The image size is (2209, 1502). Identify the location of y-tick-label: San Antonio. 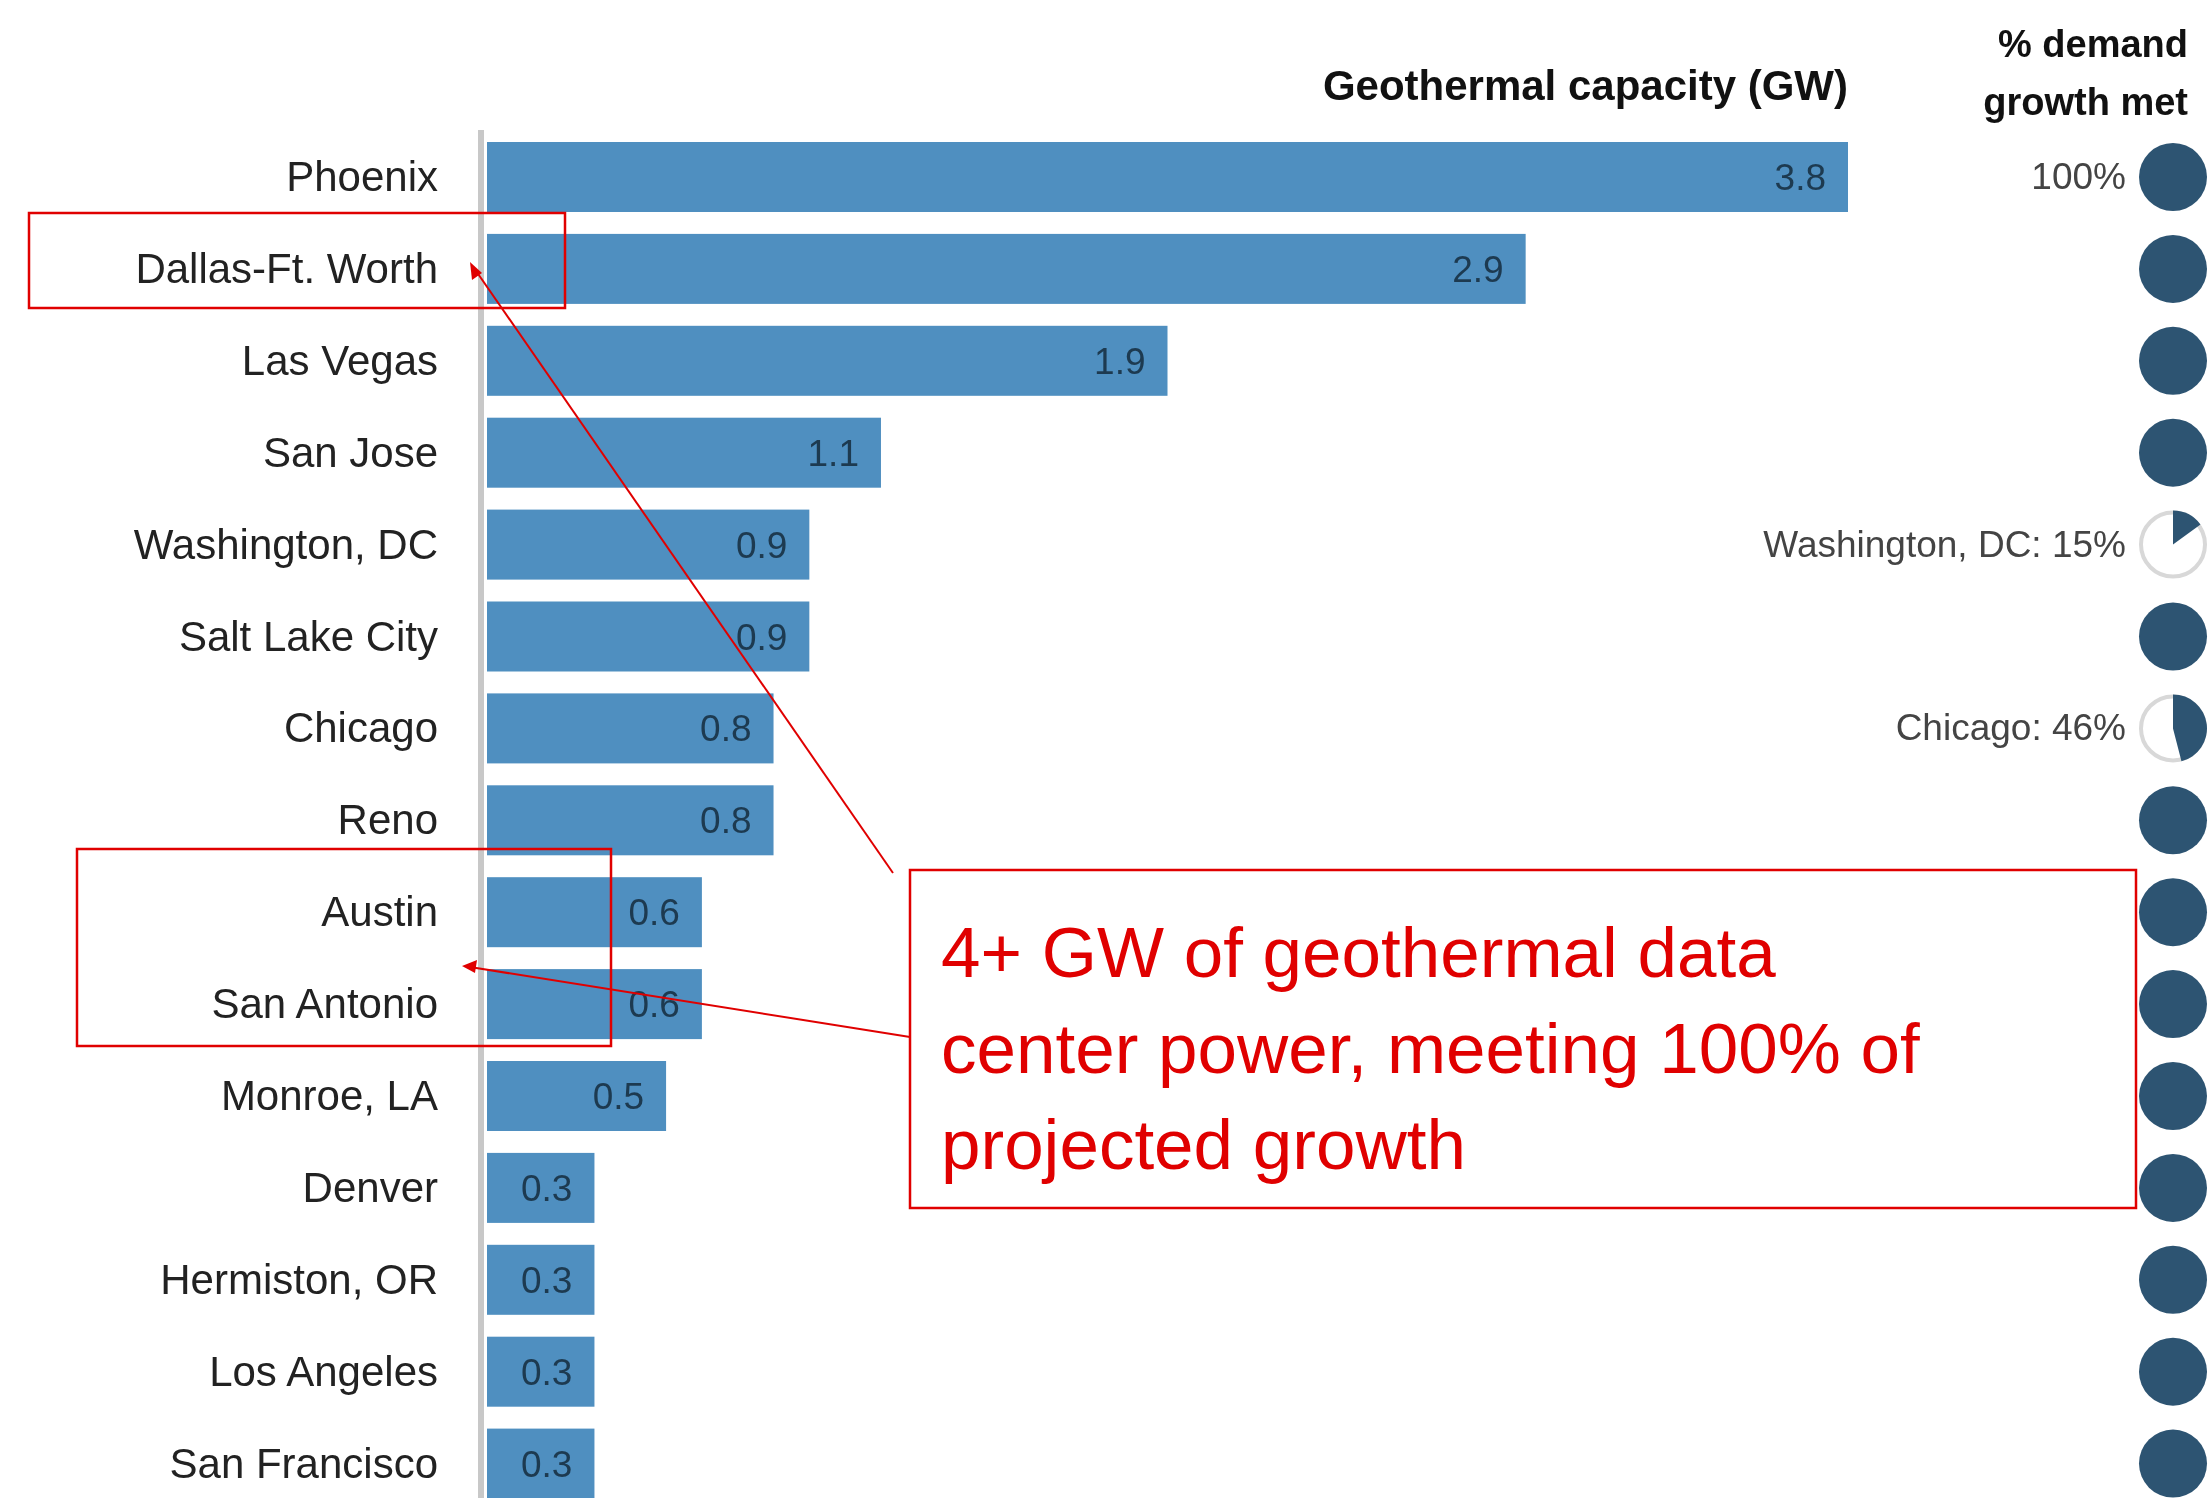
(324, 1004).